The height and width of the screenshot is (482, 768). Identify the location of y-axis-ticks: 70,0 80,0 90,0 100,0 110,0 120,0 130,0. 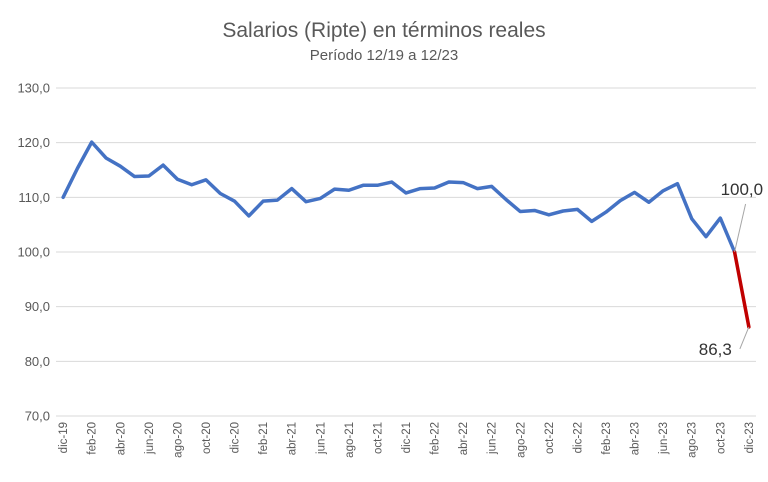
(33, 252).